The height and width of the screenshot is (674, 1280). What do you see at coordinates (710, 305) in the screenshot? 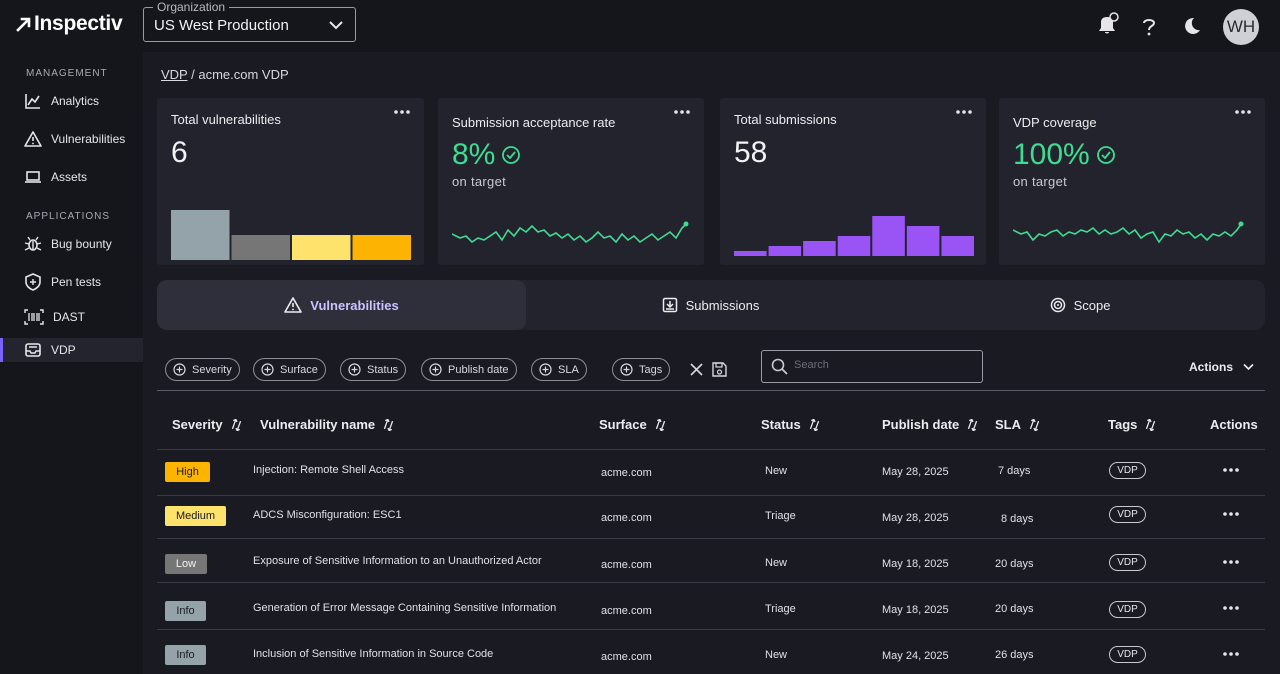
I see `tab-submissions: Submissions` at bounding box center [710, 305].